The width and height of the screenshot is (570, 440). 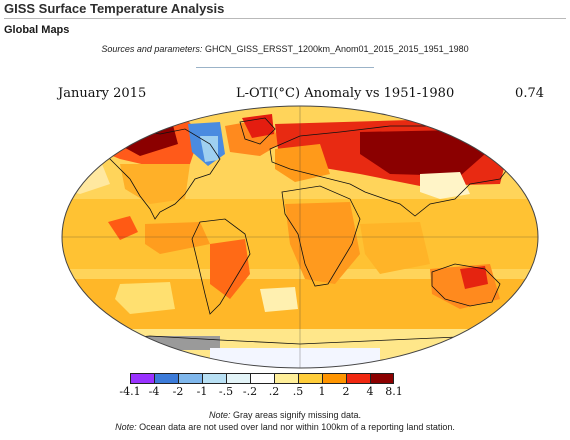 I want to click on legend-bar, so click(x=262, y=378).